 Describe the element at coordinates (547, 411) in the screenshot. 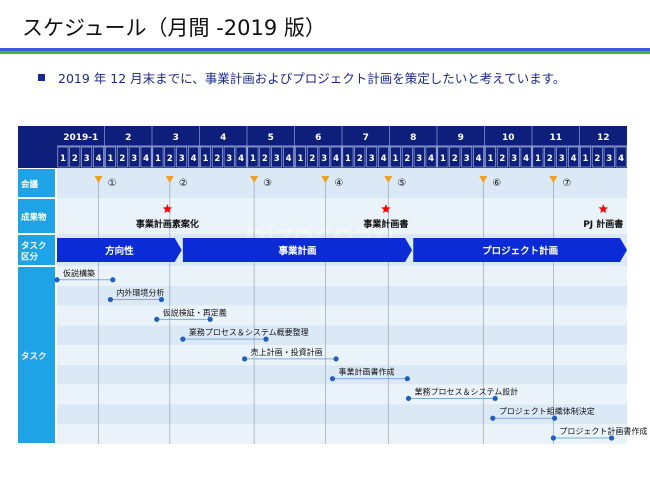

I see `task-label: プロジェクト組織体制決定` at that location.